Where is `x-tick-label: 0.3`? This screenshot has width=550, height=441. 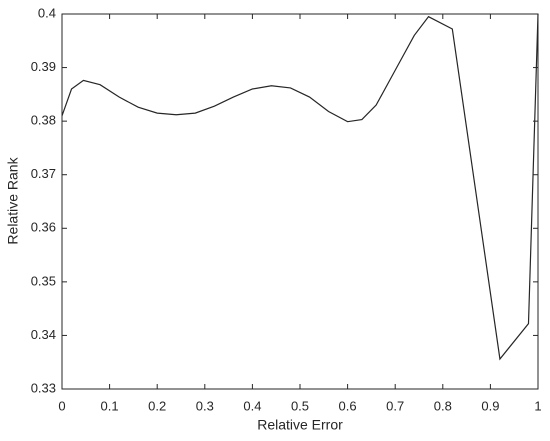
x-tick-label: 0.3 is located at coordinates (205, 405).